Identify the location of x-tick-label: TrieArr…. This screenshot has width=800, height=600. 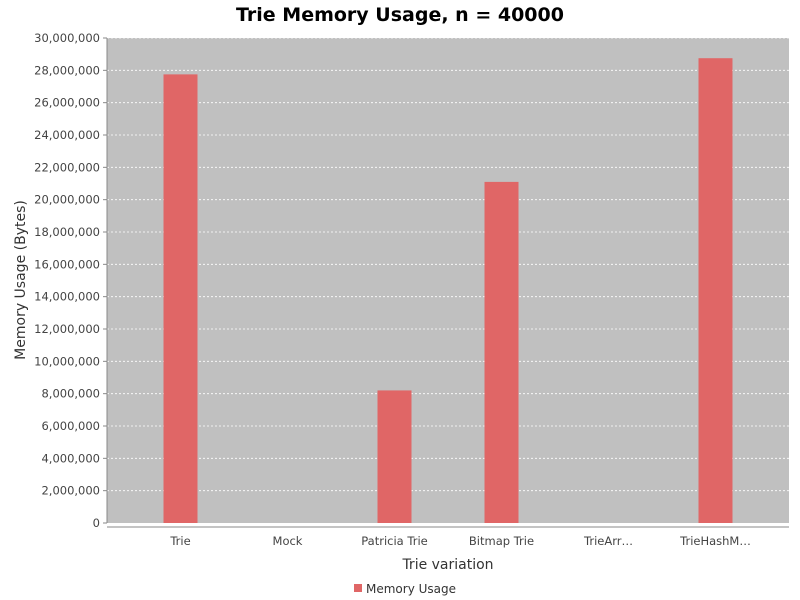
(608, 541).